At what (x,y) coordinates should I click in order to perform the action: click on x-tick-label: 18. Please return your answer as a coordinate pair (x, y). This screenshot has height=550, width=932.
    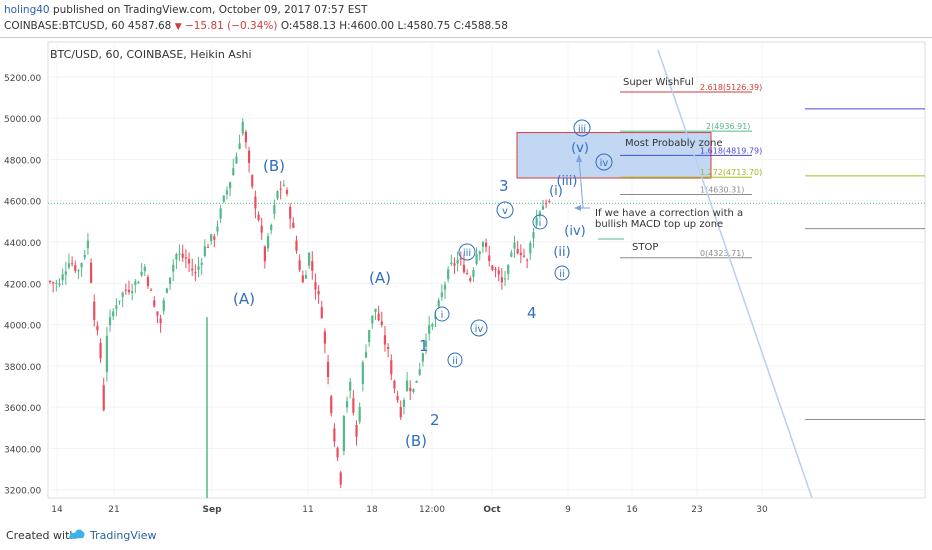
    Looking at the image, I should click on (372, 510).